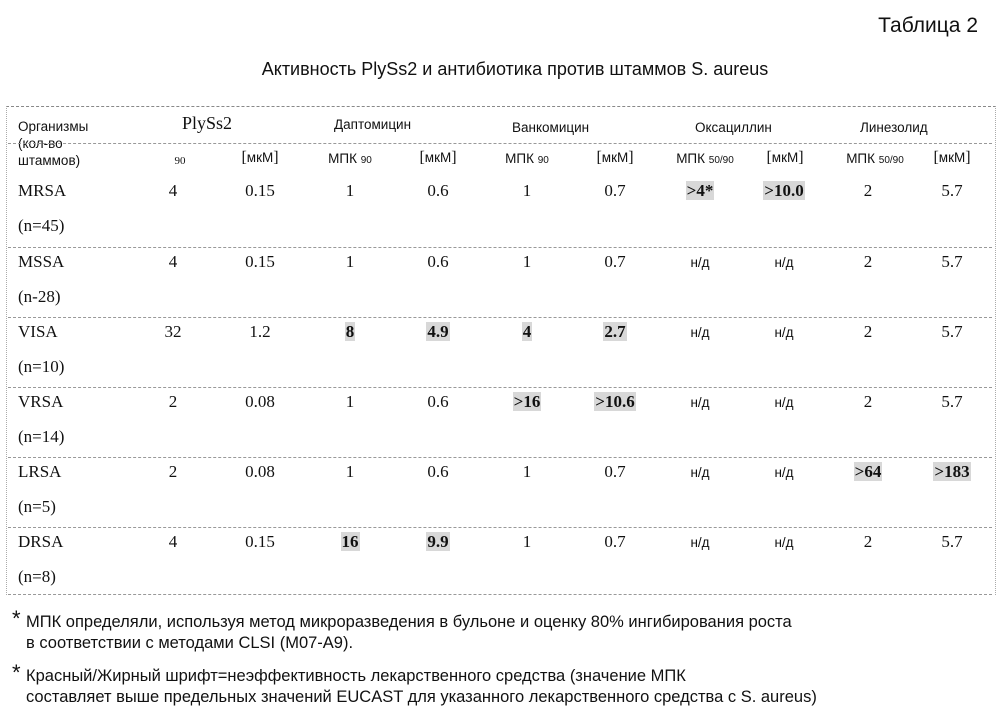 This screenshot has height=724, width=1000. Describe the element at coordinates (952, 158) in the screenshot. I see `subheader-linezolid-unit: мкМ` at that location.